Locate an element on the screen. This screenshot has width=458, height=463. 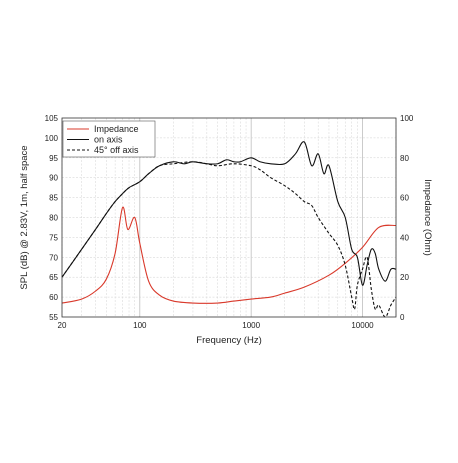
y-right-tick-label: 40 is located at coordinates (404, 237).